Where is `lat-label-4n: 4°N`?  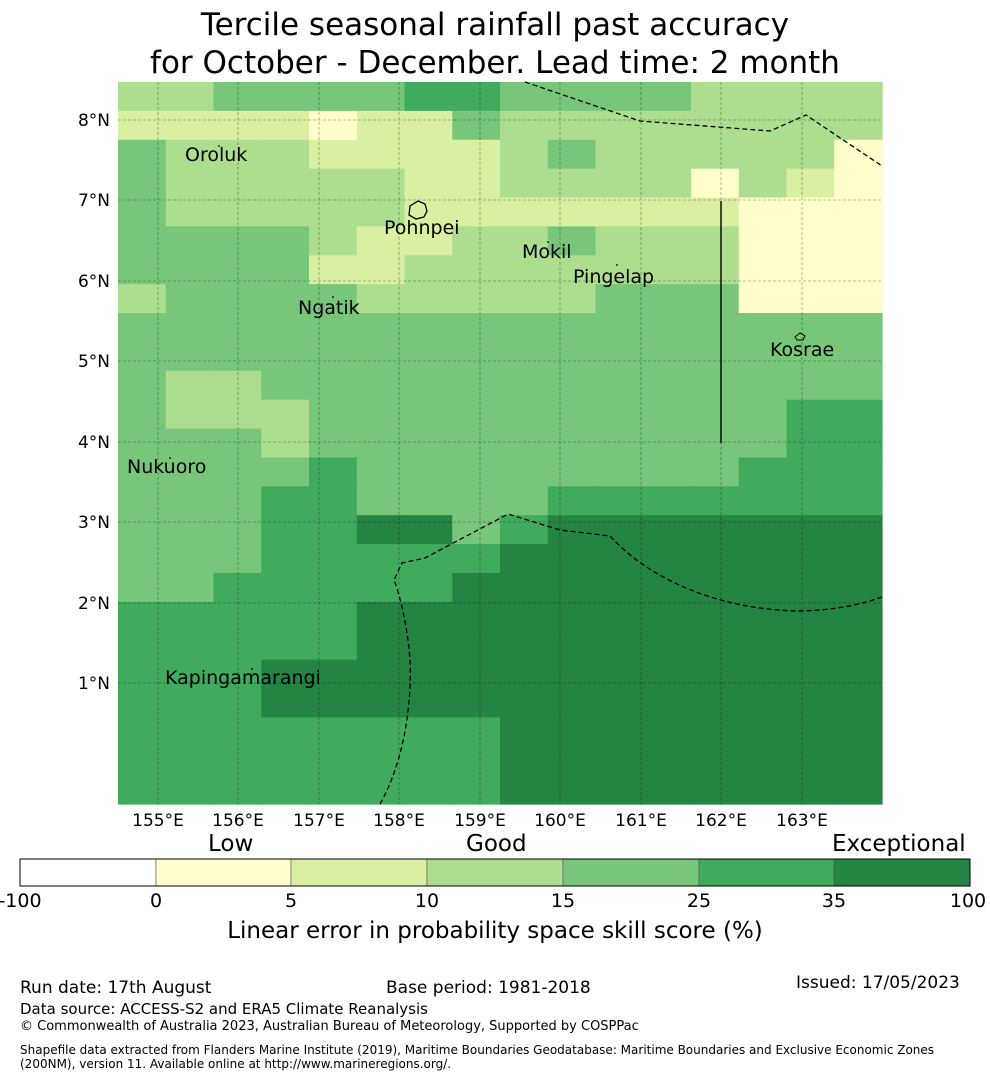
lat-label-4n: 4°N is located at coordinates (94, 443).